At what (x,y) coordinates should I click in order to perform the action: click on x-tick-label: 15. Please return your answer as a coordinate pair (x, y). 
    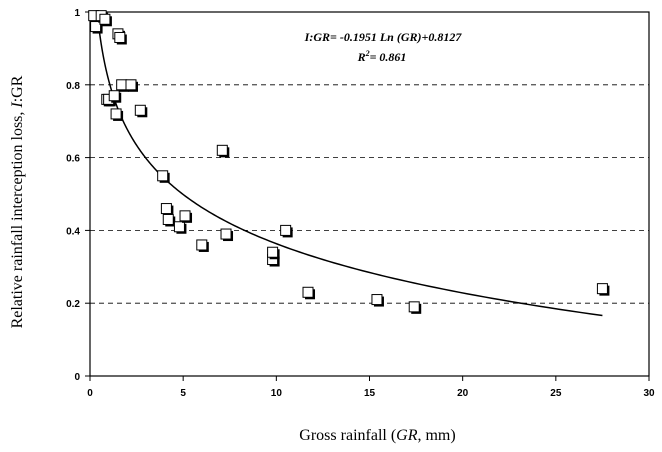
    Looking at the image, I should click on (370, 393).